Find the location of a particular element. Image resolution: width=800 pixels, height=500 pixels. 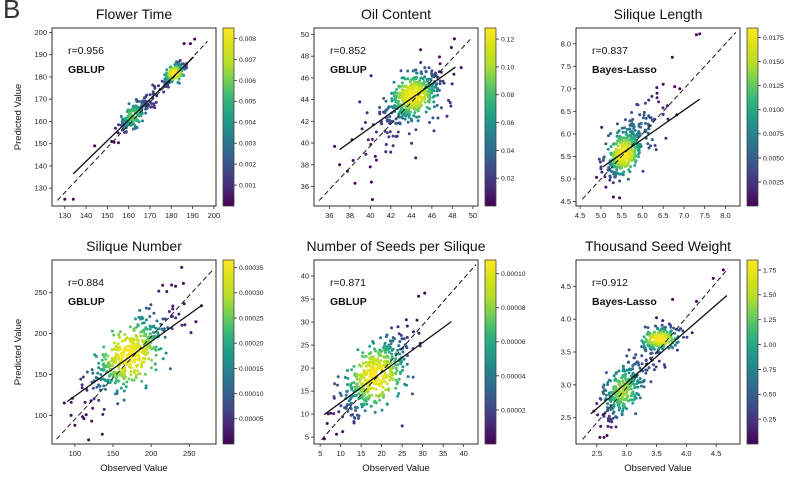

method-label: Bayes-Lasso is located at coordinates (624, 70).